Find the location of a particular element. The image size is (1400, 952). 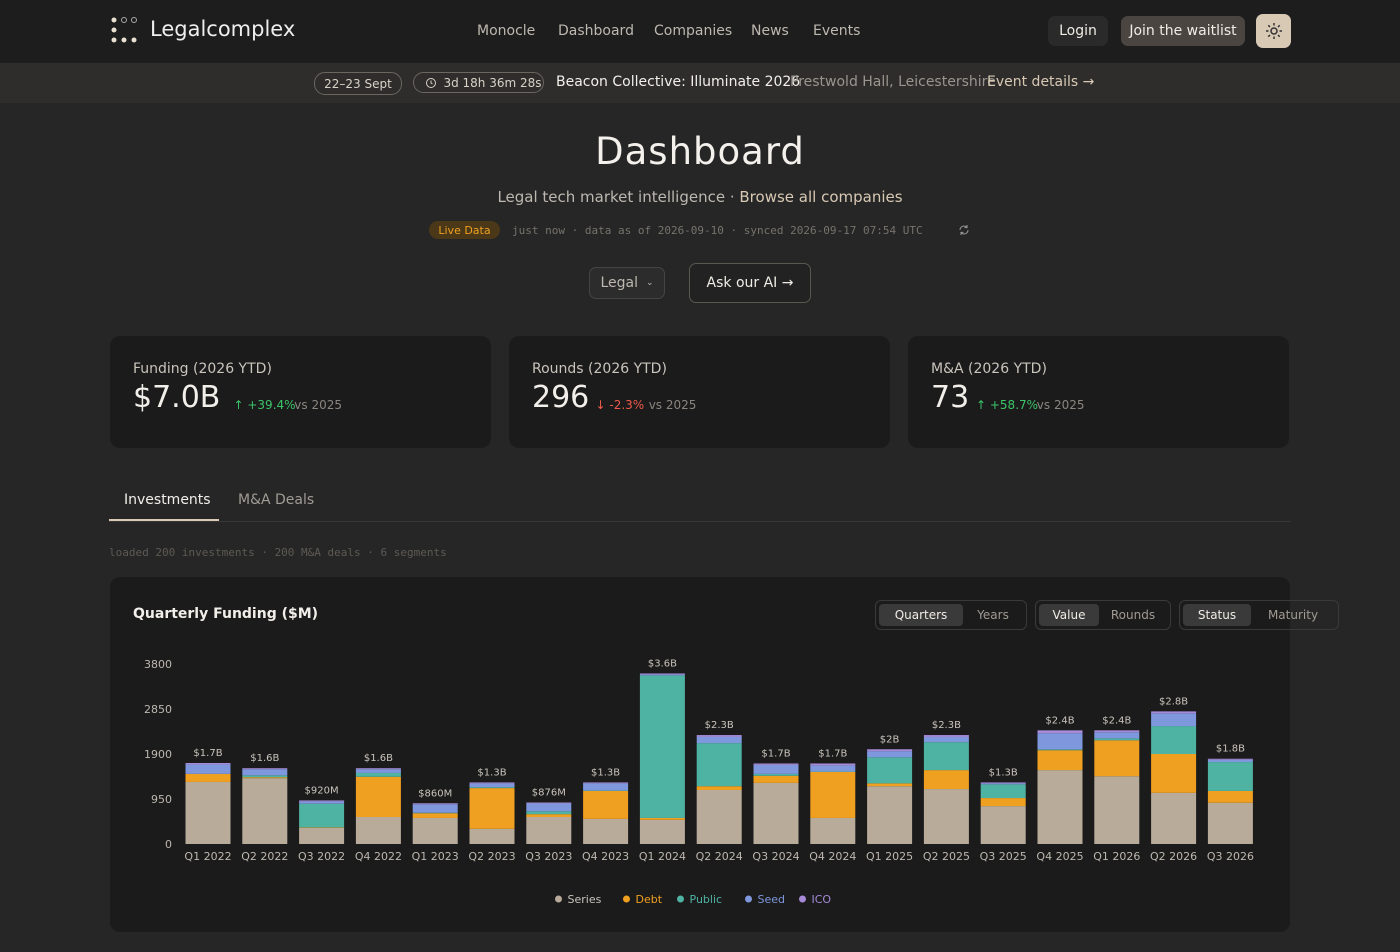

login-button: Login is located at coordinates (1078, 31).